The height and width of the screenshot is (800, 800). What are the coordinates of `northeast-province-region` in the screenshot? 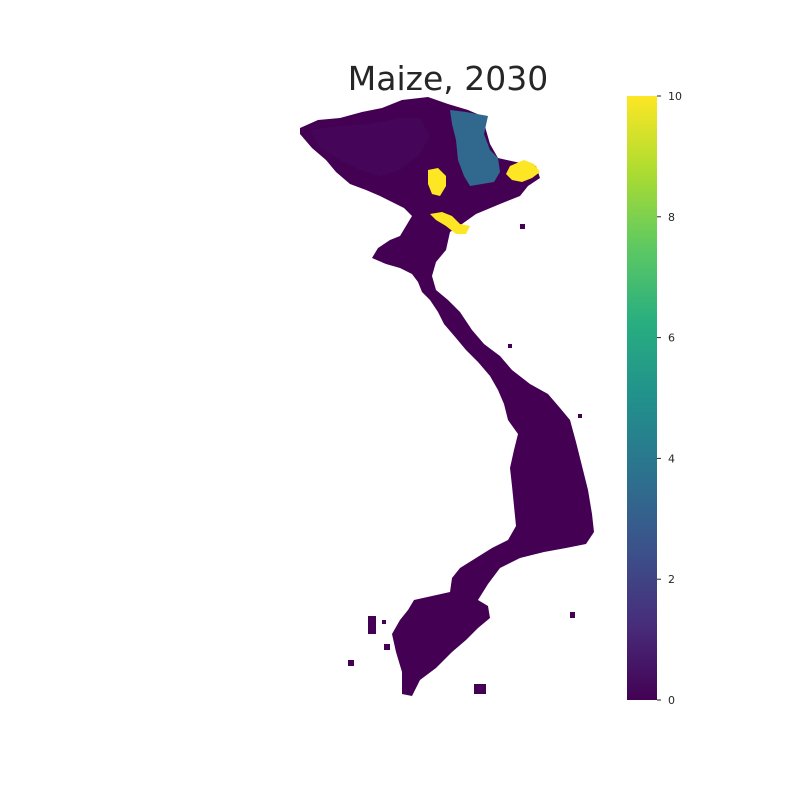 It's located at (475, 148).